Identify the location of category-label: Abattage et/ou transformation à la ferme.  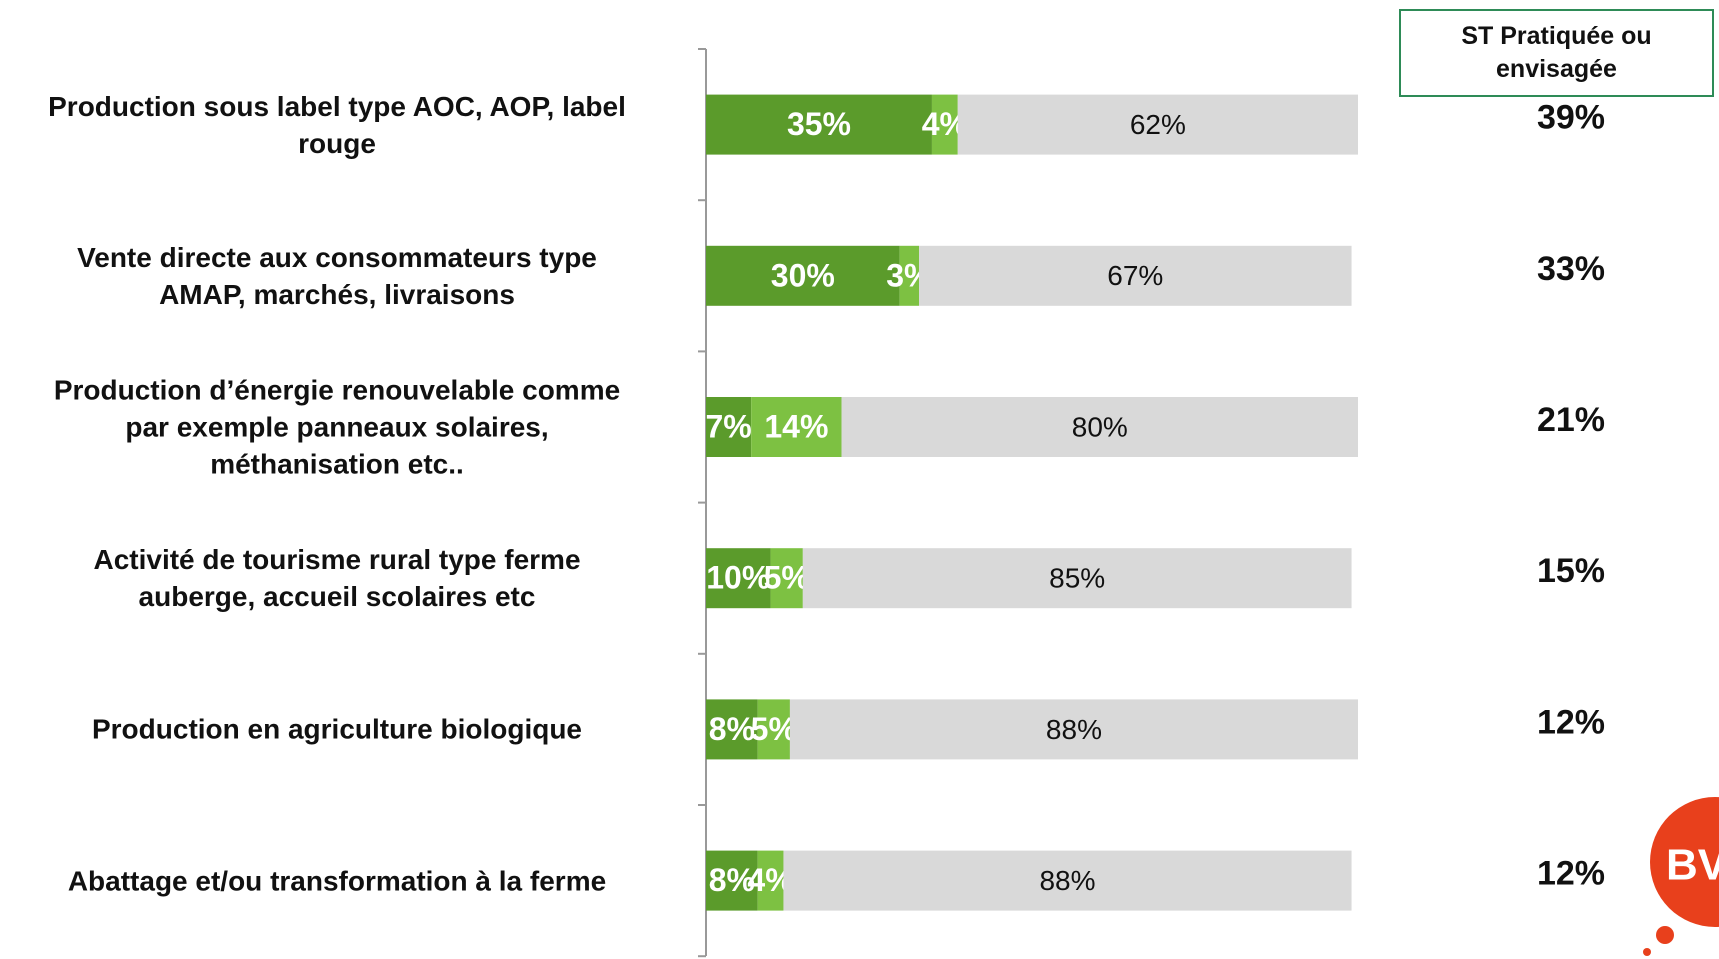
(337, 881).